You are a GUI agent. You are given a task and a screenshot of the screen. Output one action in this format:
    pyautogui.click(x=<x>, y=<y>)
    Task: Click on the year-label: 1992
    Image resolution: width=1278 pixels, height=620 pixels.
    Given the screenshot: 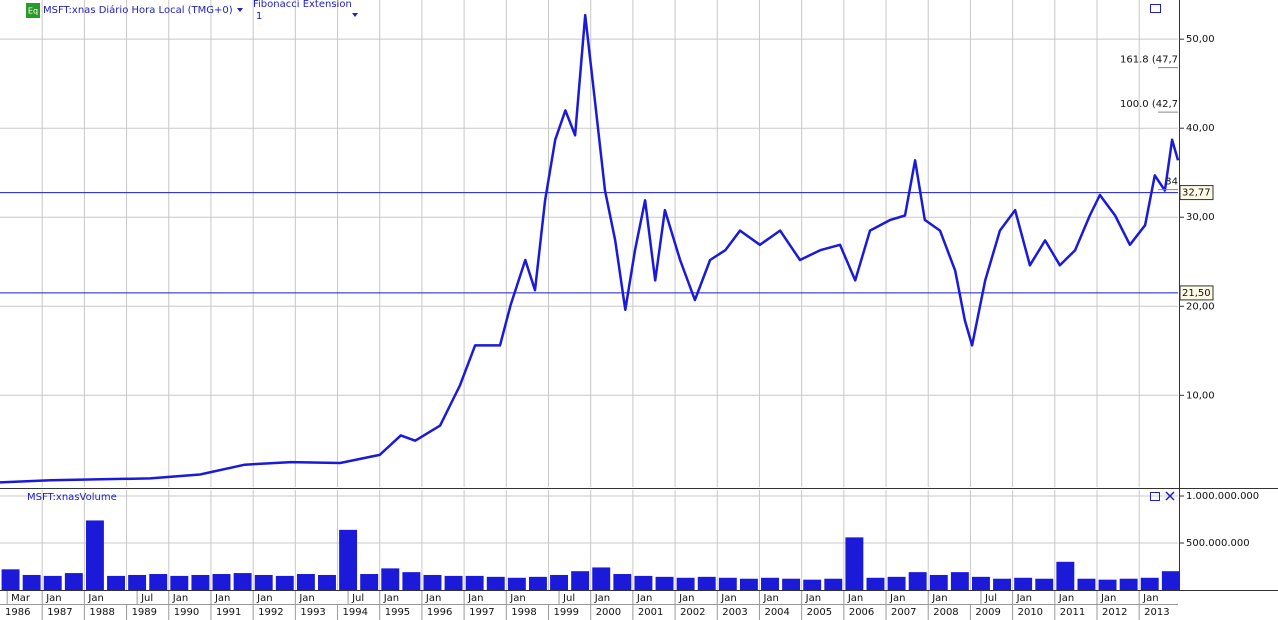 What is the action you would take?
    pyautogui.click(x=270, y=612)
    